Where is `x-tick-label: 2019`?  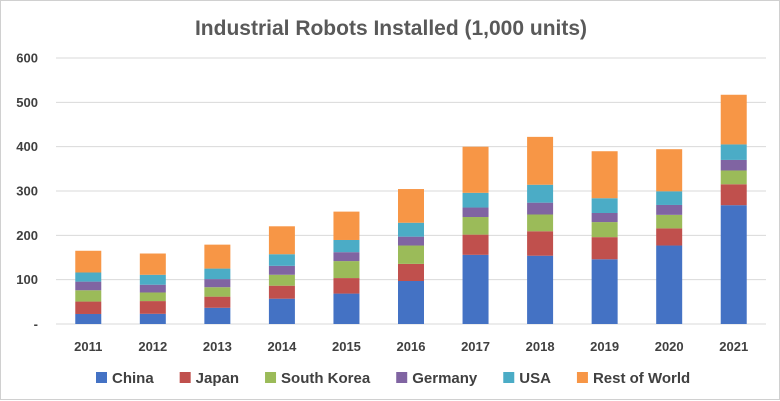 x-tick-label: 2019 is located at coordinates (604, 346).